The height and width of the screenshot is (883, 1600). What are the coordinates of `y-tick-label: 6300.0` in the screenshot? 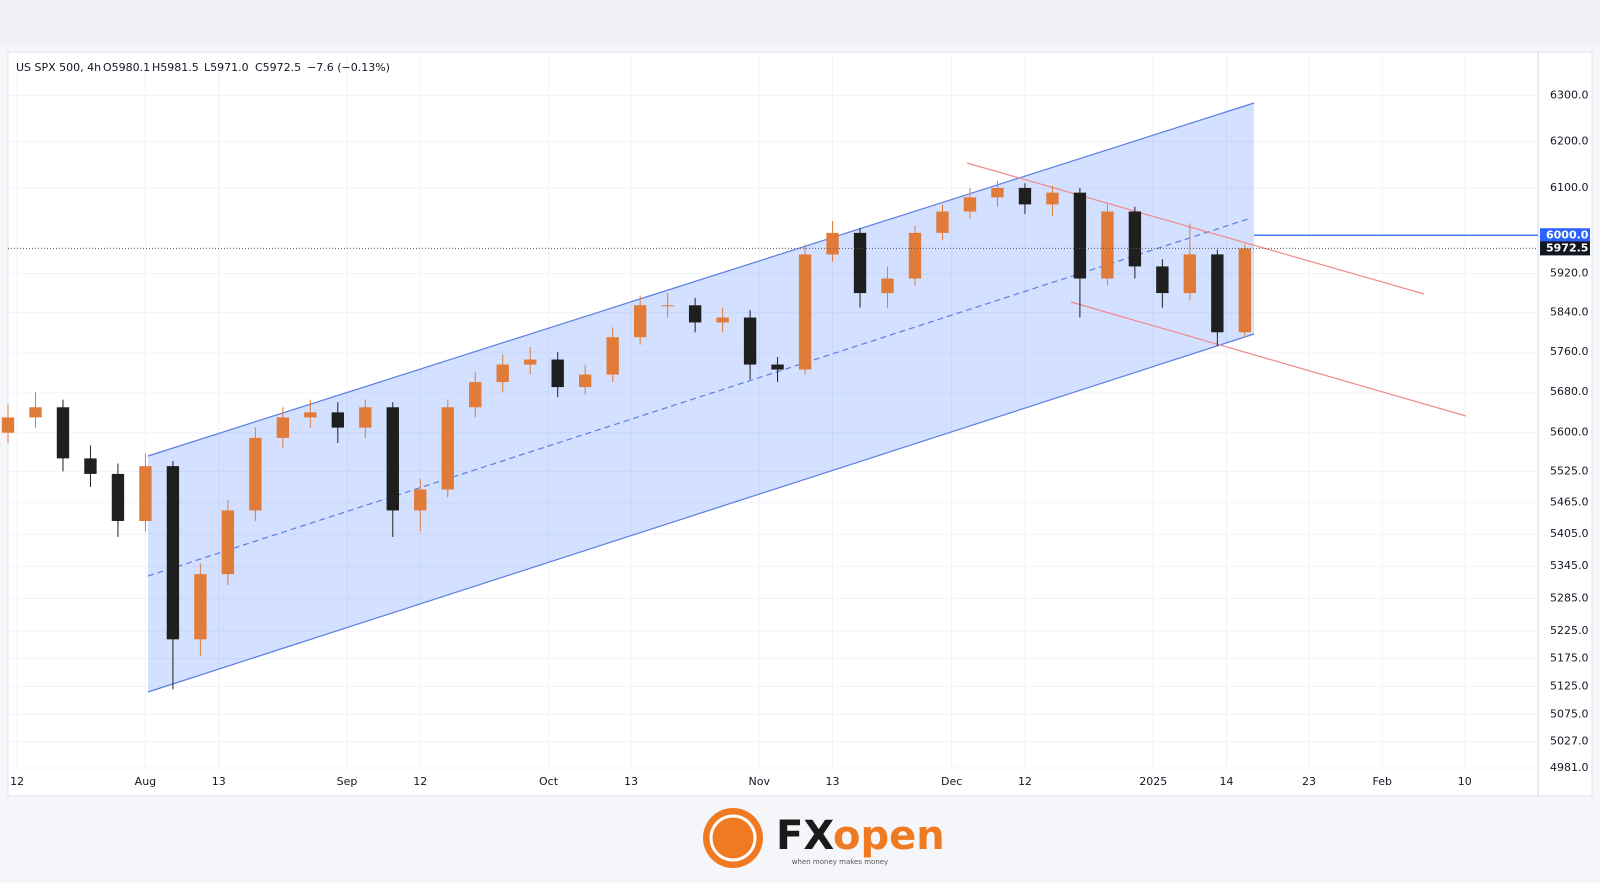 It's located at (1569, 95).